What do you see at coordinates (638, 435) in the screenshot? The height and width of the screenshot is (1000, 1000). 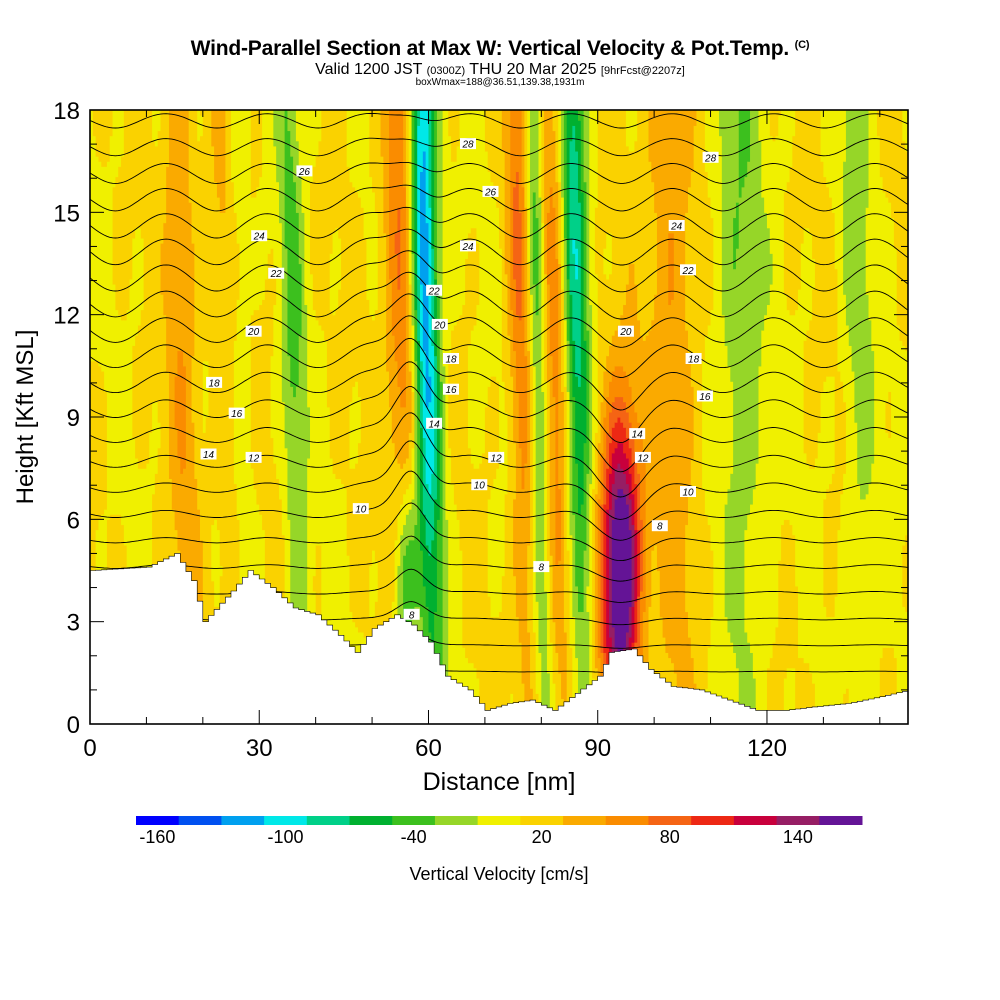 I see `theta-contour-label-text: 14` at bounding box center [638, 435].